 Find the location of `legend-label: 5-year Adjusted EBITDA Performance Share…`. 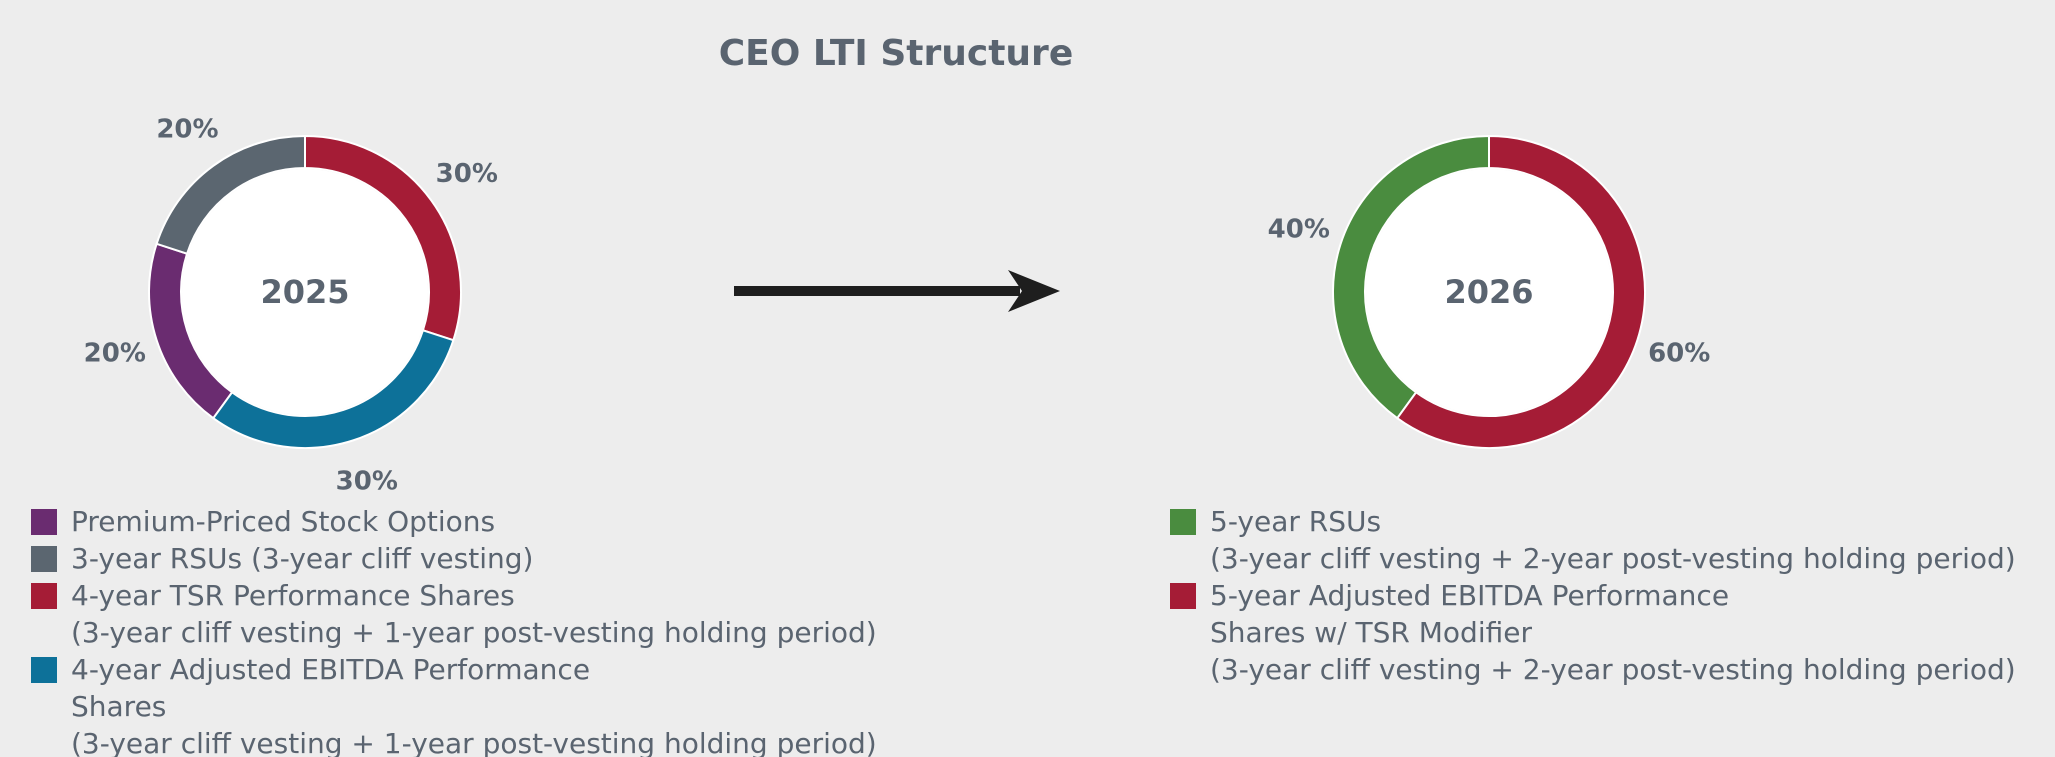

legend-label: 5-year Adjusted EBITDA Performance Share… is located at coordinates (1470, 614).